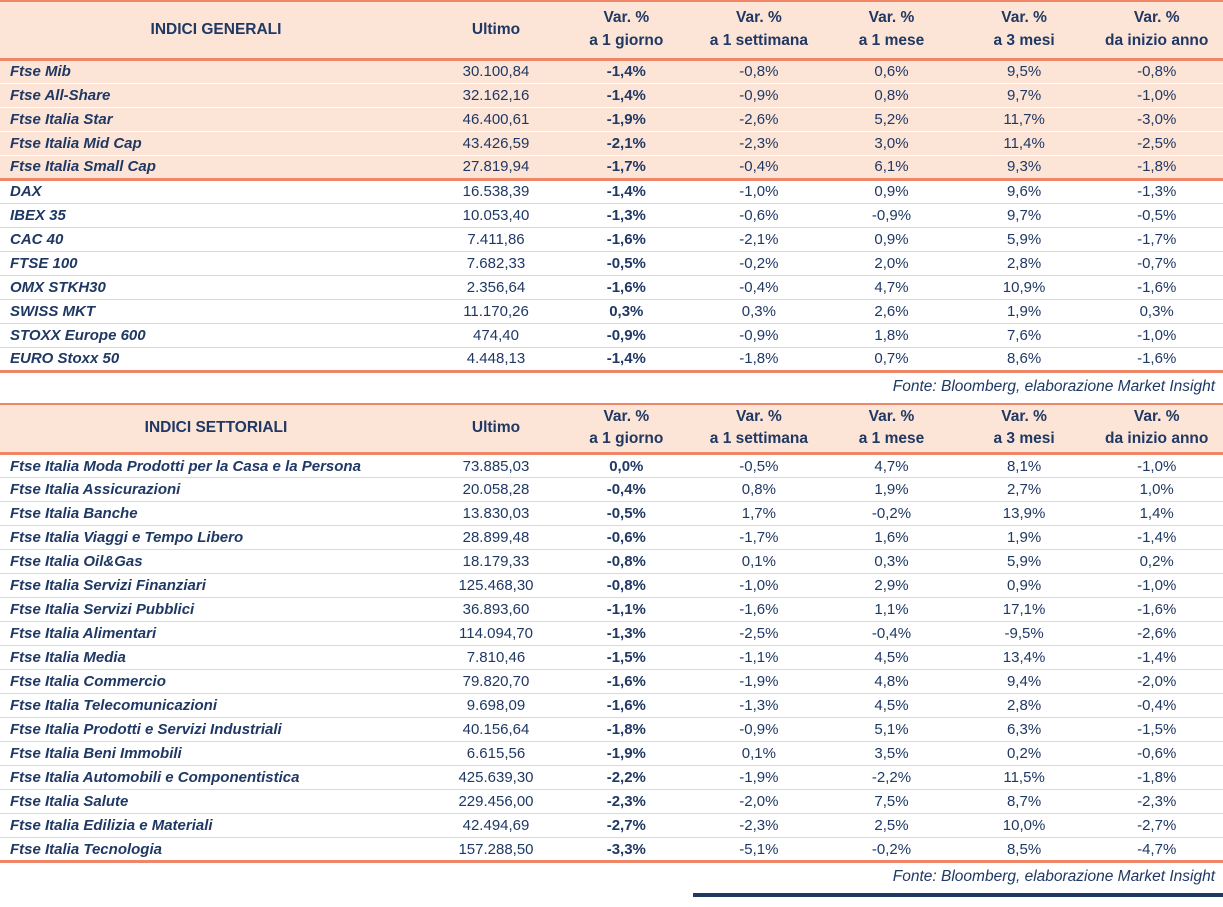 The height and width of the screenshot is (907, 1223). I want to click on value-cell: -2,6%, so click(759, 118).